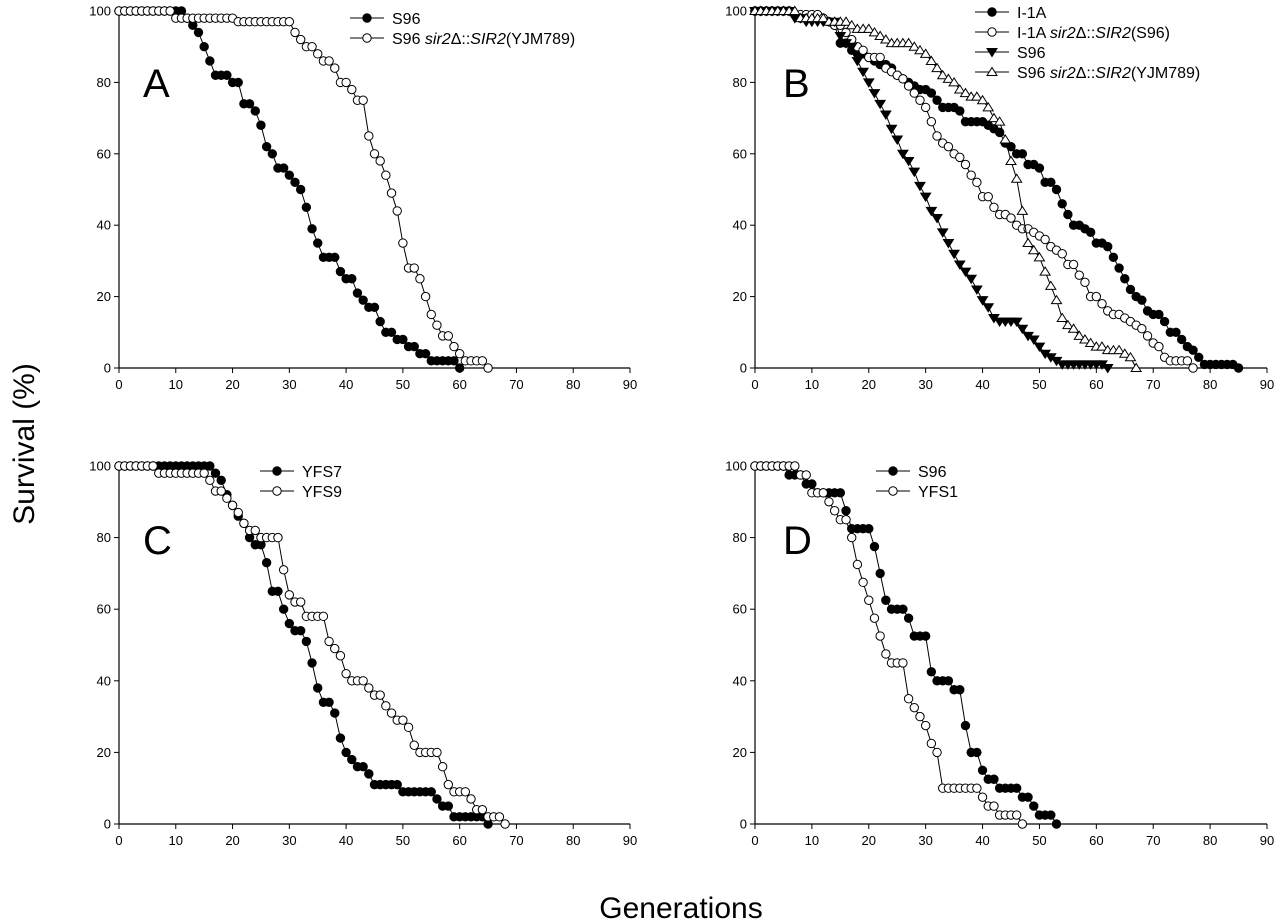 The width and height of the screenshot is (1280, 924). I want to click on legend-item: S96 sir2Δ::SIR2(YJM789), so click(462, 39).